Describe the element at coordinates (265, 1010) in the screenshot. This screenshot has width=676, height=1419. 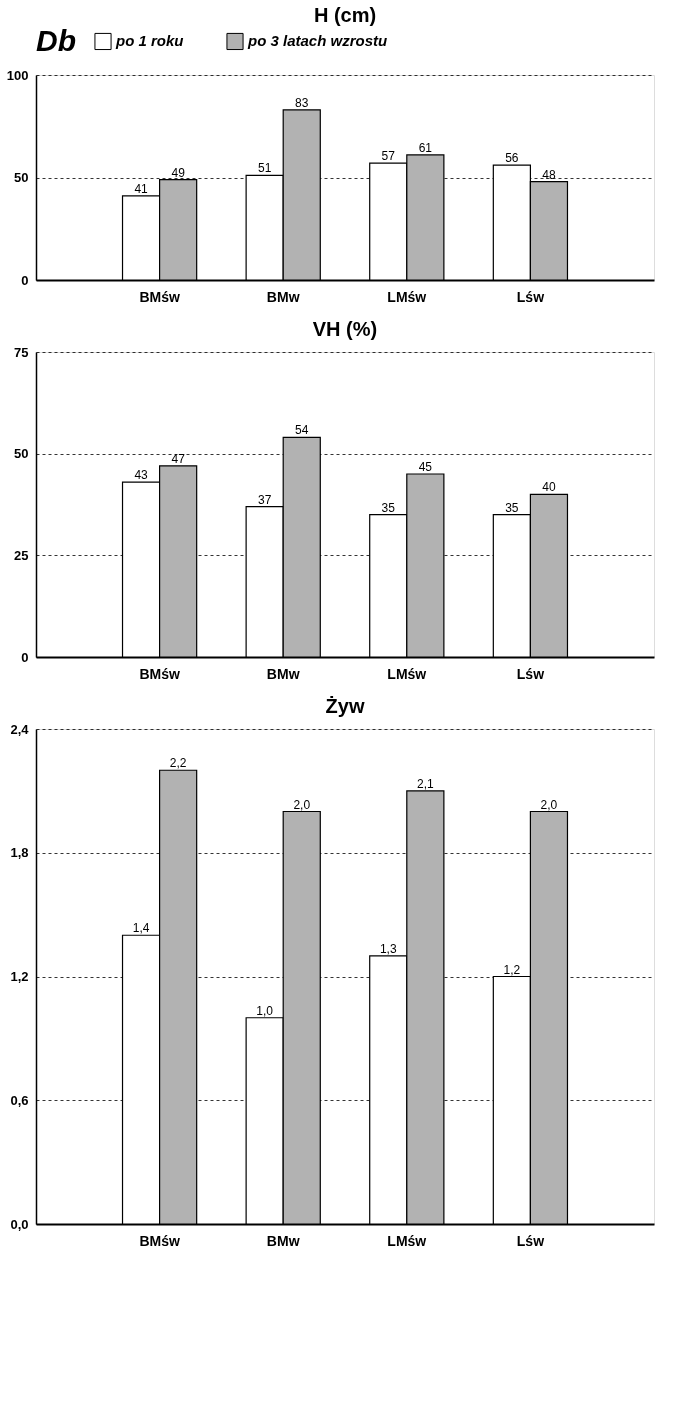
I see `data-label: 1,0` at that location.